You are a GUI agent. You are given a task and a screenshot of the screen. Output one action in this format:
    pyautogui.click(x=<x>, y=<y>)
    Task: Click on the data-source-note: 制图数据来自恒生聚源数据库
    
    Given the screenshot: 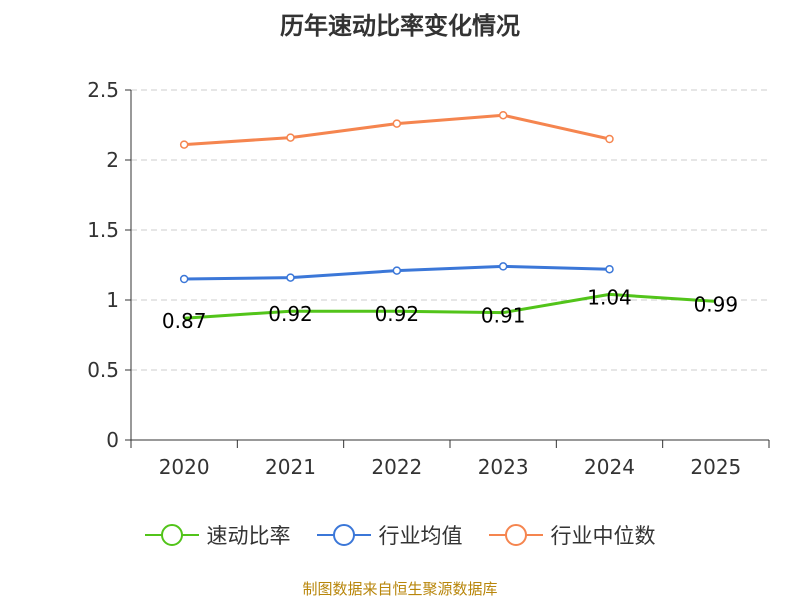 What is the action you would take?
    pyautogui.click(x=400, y=589)
    